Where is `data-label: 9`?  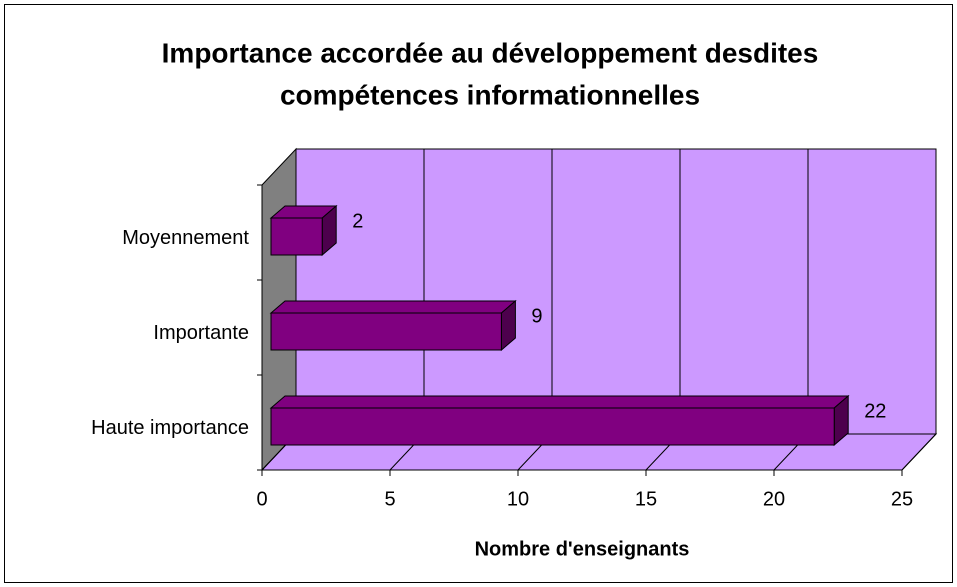
data-label: 9 is located at coordinates (536, 316).